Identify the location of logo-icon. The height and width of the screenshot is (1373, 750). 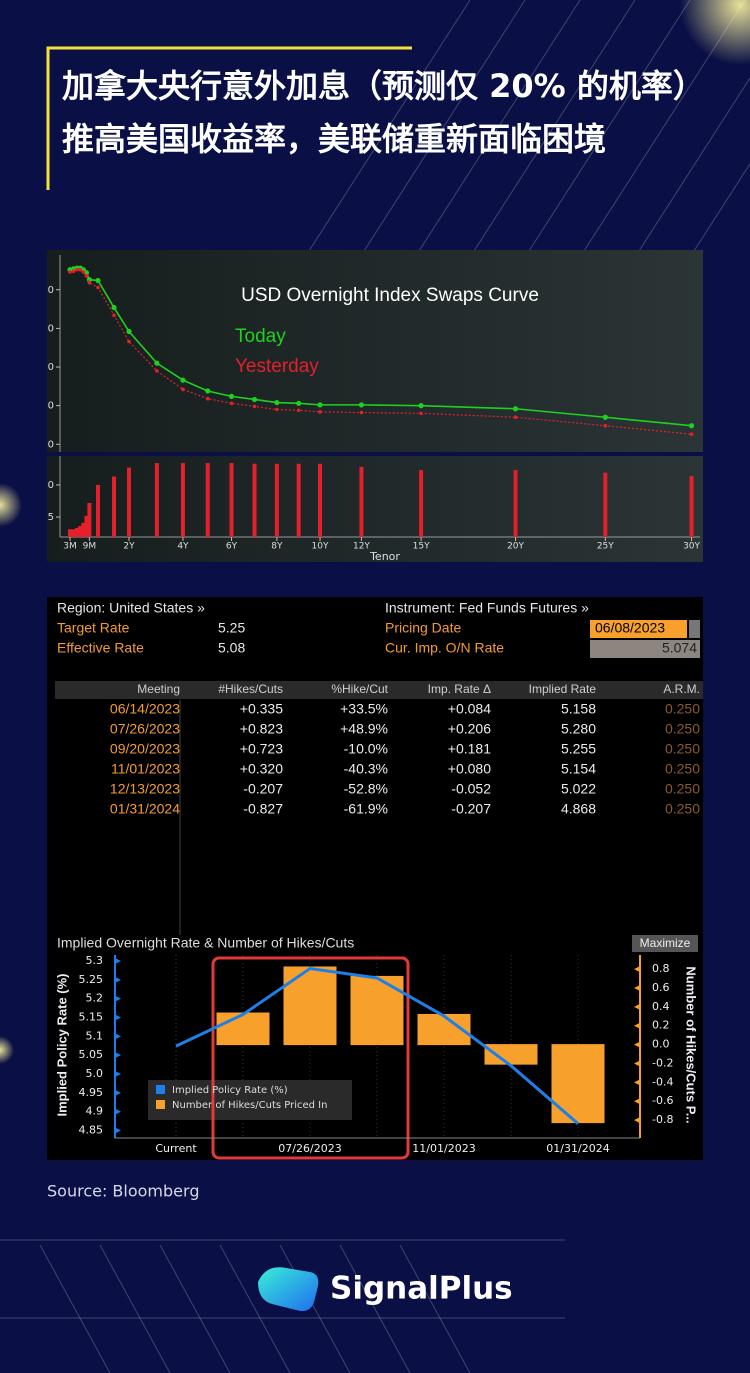
(288, 1289).